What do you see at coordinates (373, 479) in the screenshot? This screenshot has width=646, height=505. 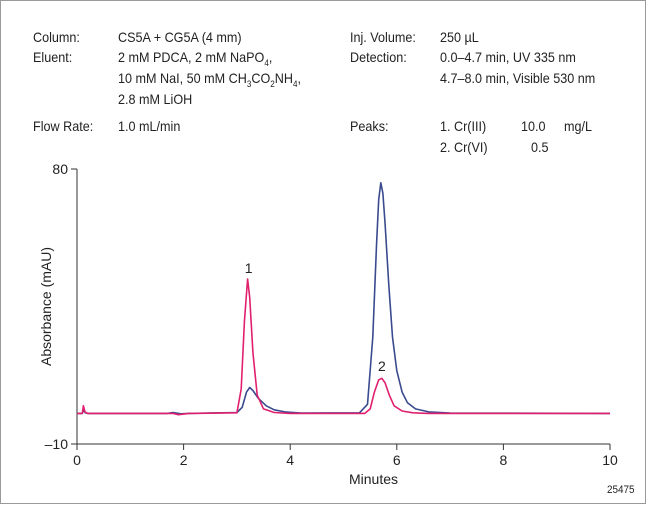 I see `x-axis-title: Minutes` at bounding box center [373, 479].